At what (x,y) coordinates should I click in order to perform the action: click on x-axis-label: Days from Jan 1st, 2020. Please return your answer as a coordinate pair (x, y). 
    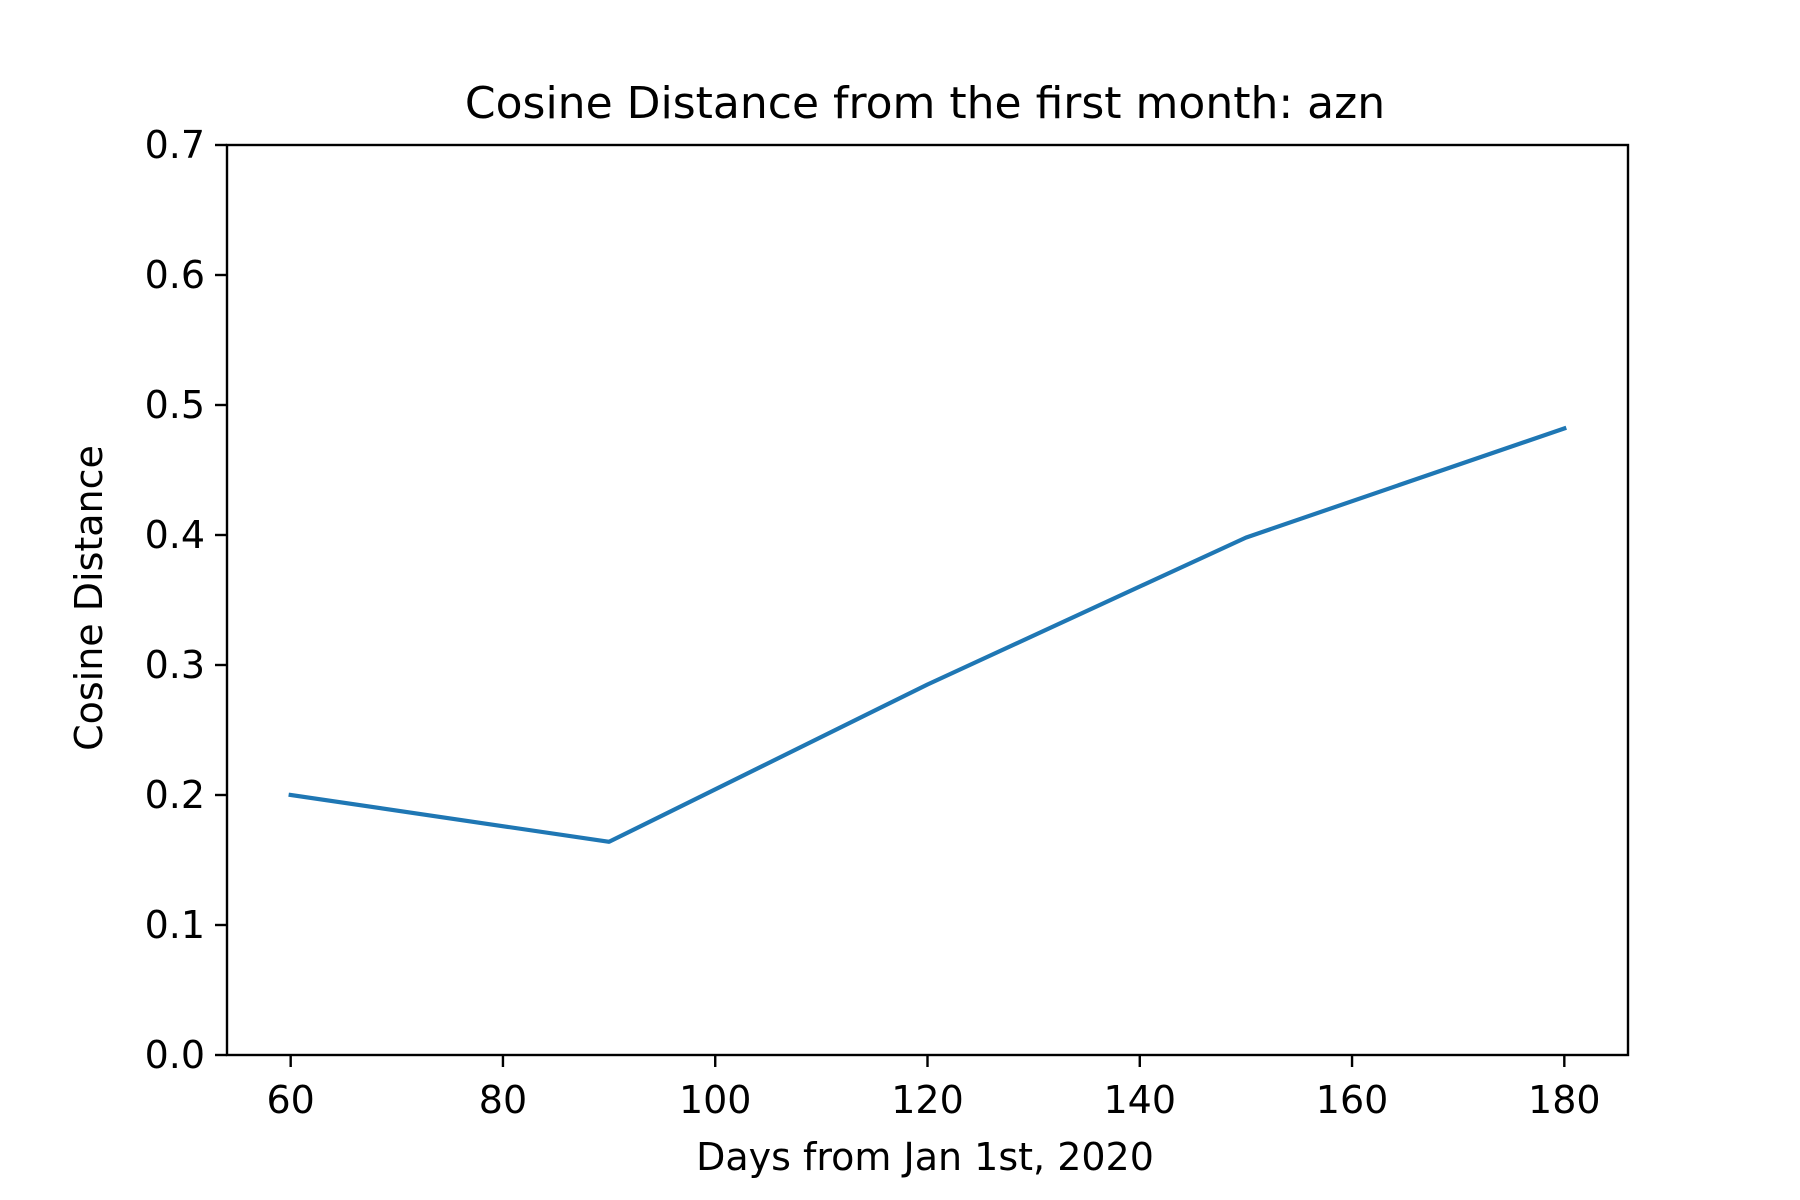
    Looking at the image, I should click on (925, 1157).